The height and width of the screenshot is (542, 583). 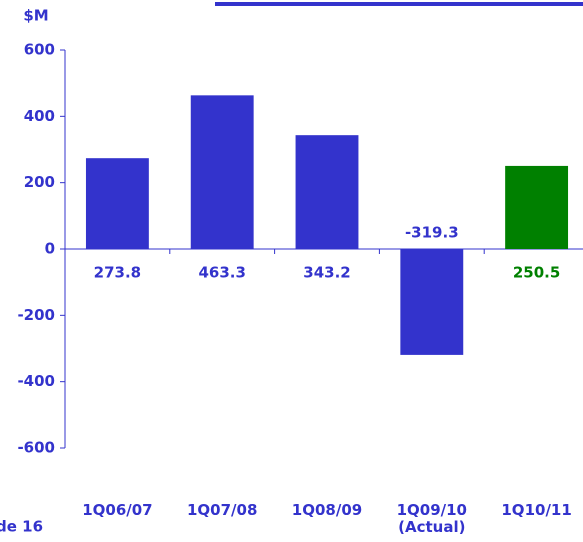 I want to click on title-underline, so click(x=399, y=4).